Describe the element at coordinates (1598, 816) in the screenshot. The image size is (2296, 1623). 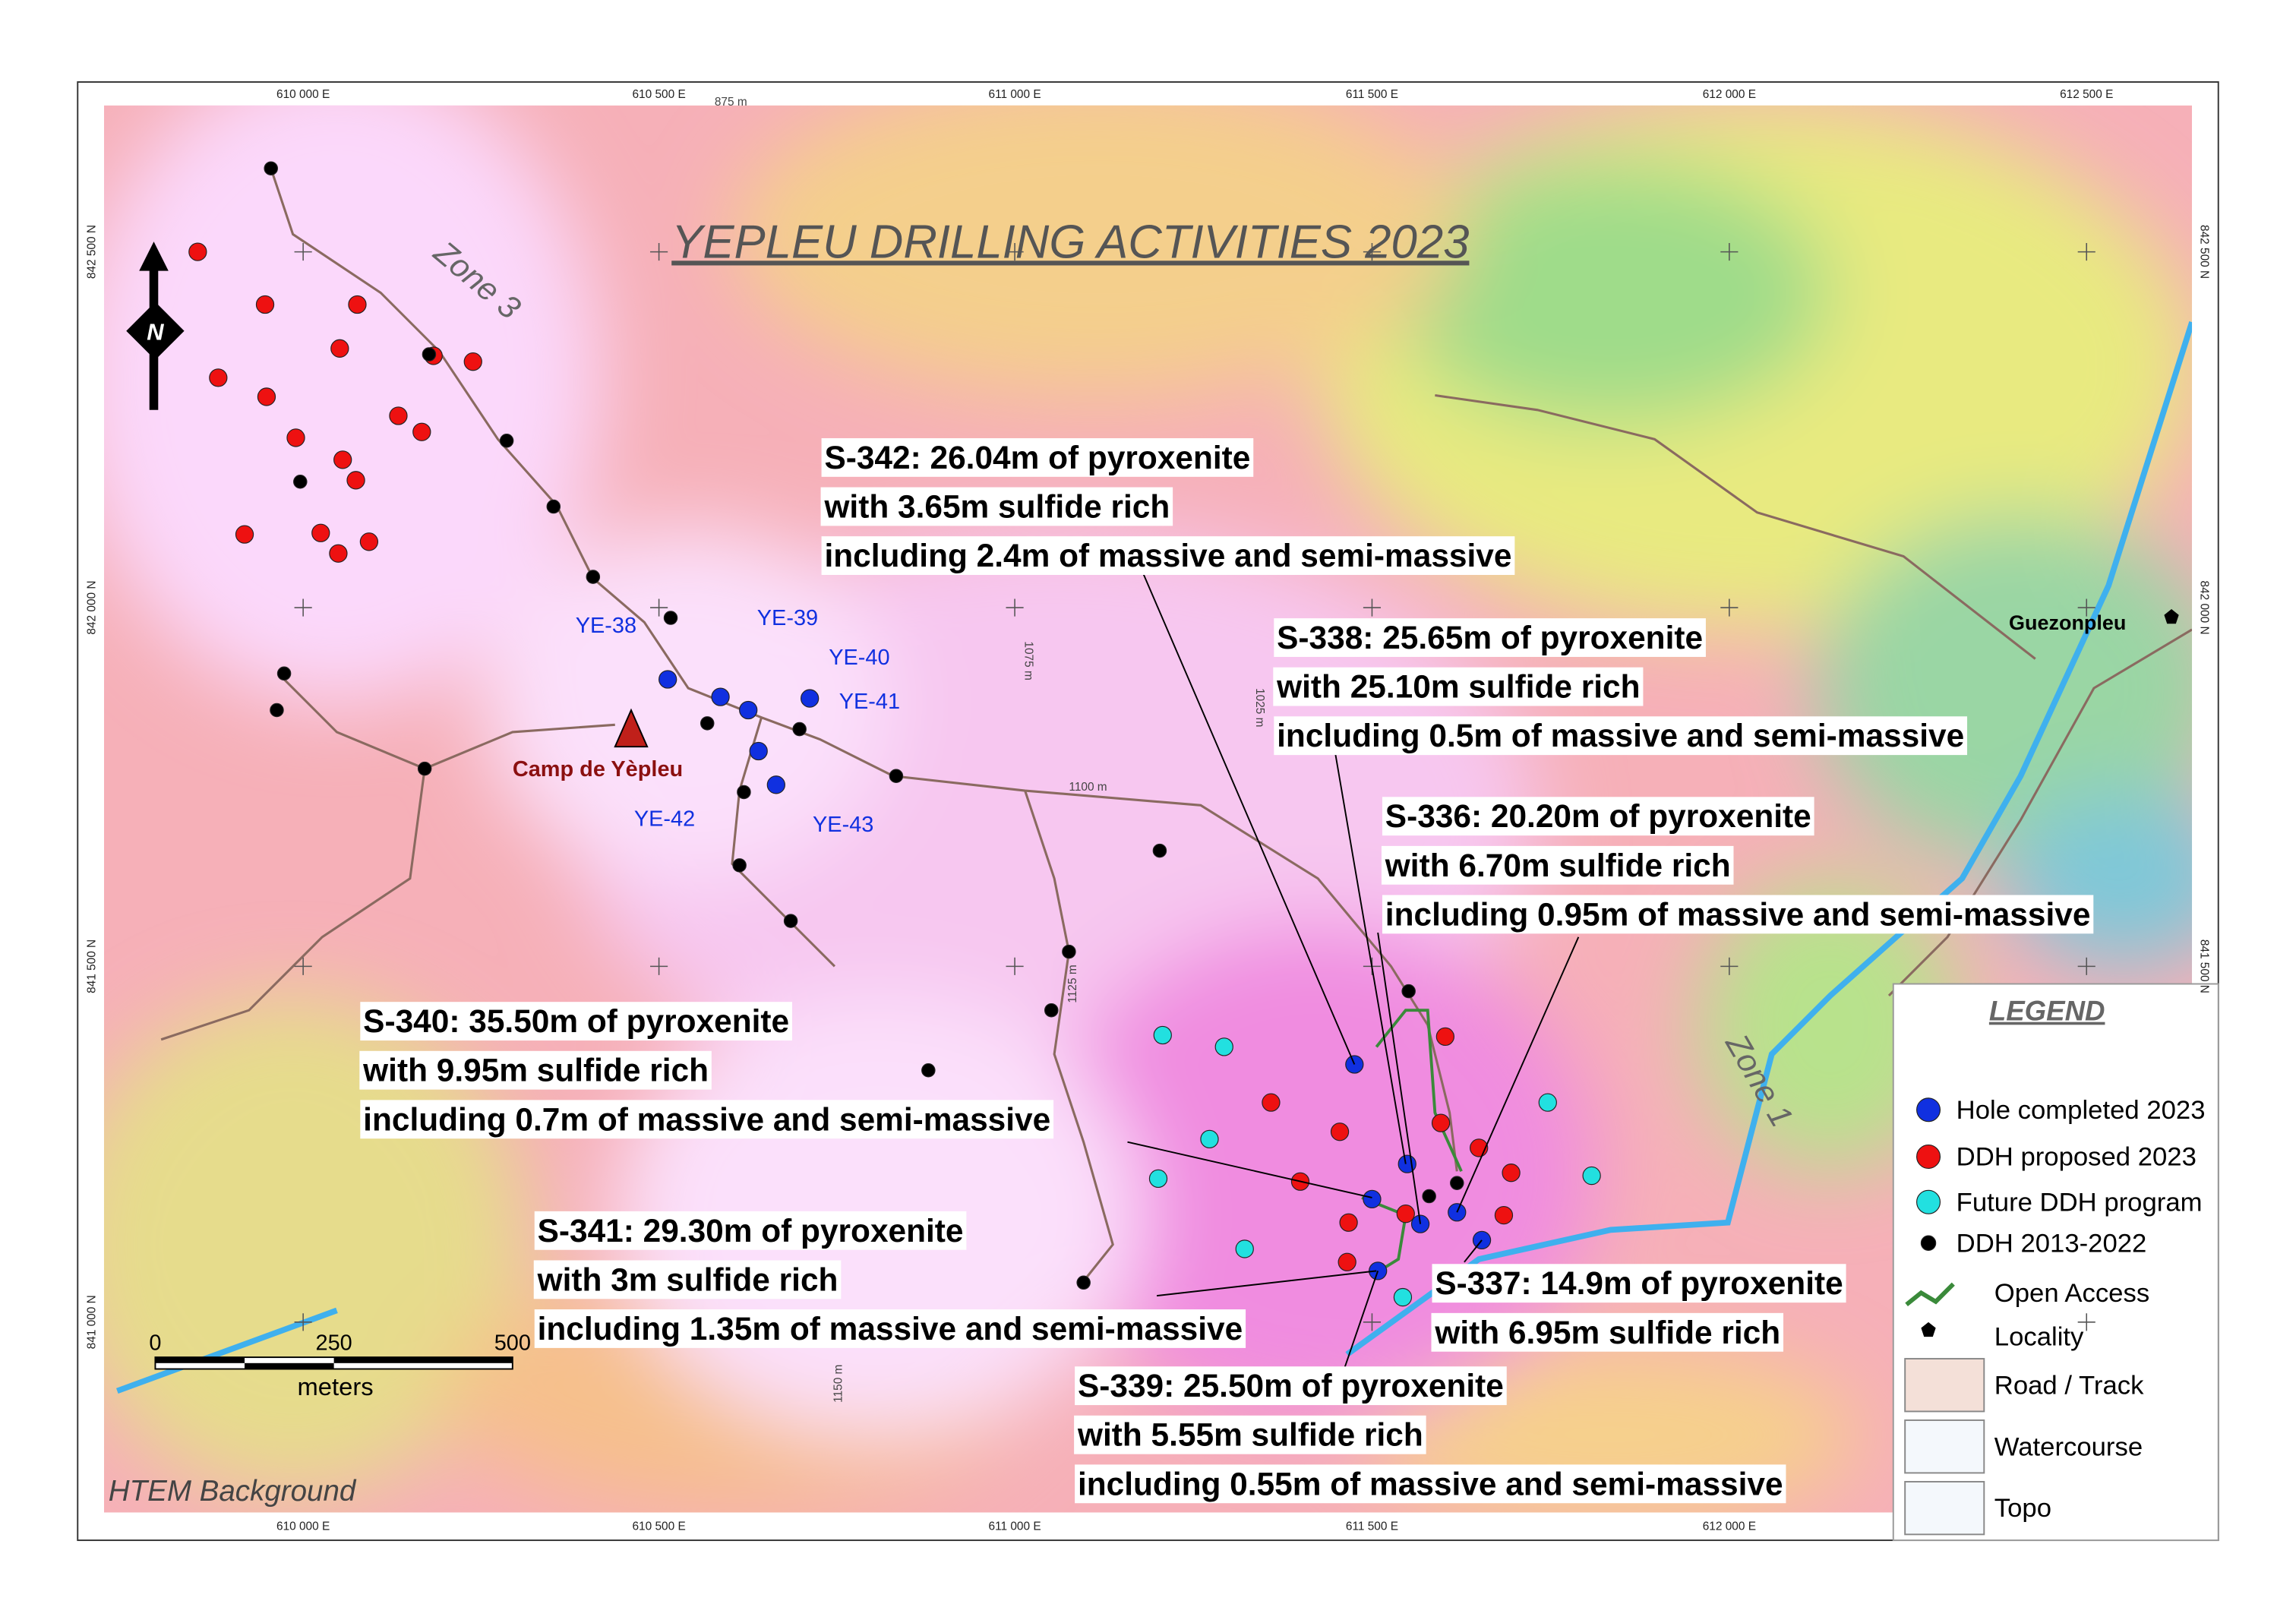
I see `callout-line: S-336: 20.20m of pyroxenite` at that location.